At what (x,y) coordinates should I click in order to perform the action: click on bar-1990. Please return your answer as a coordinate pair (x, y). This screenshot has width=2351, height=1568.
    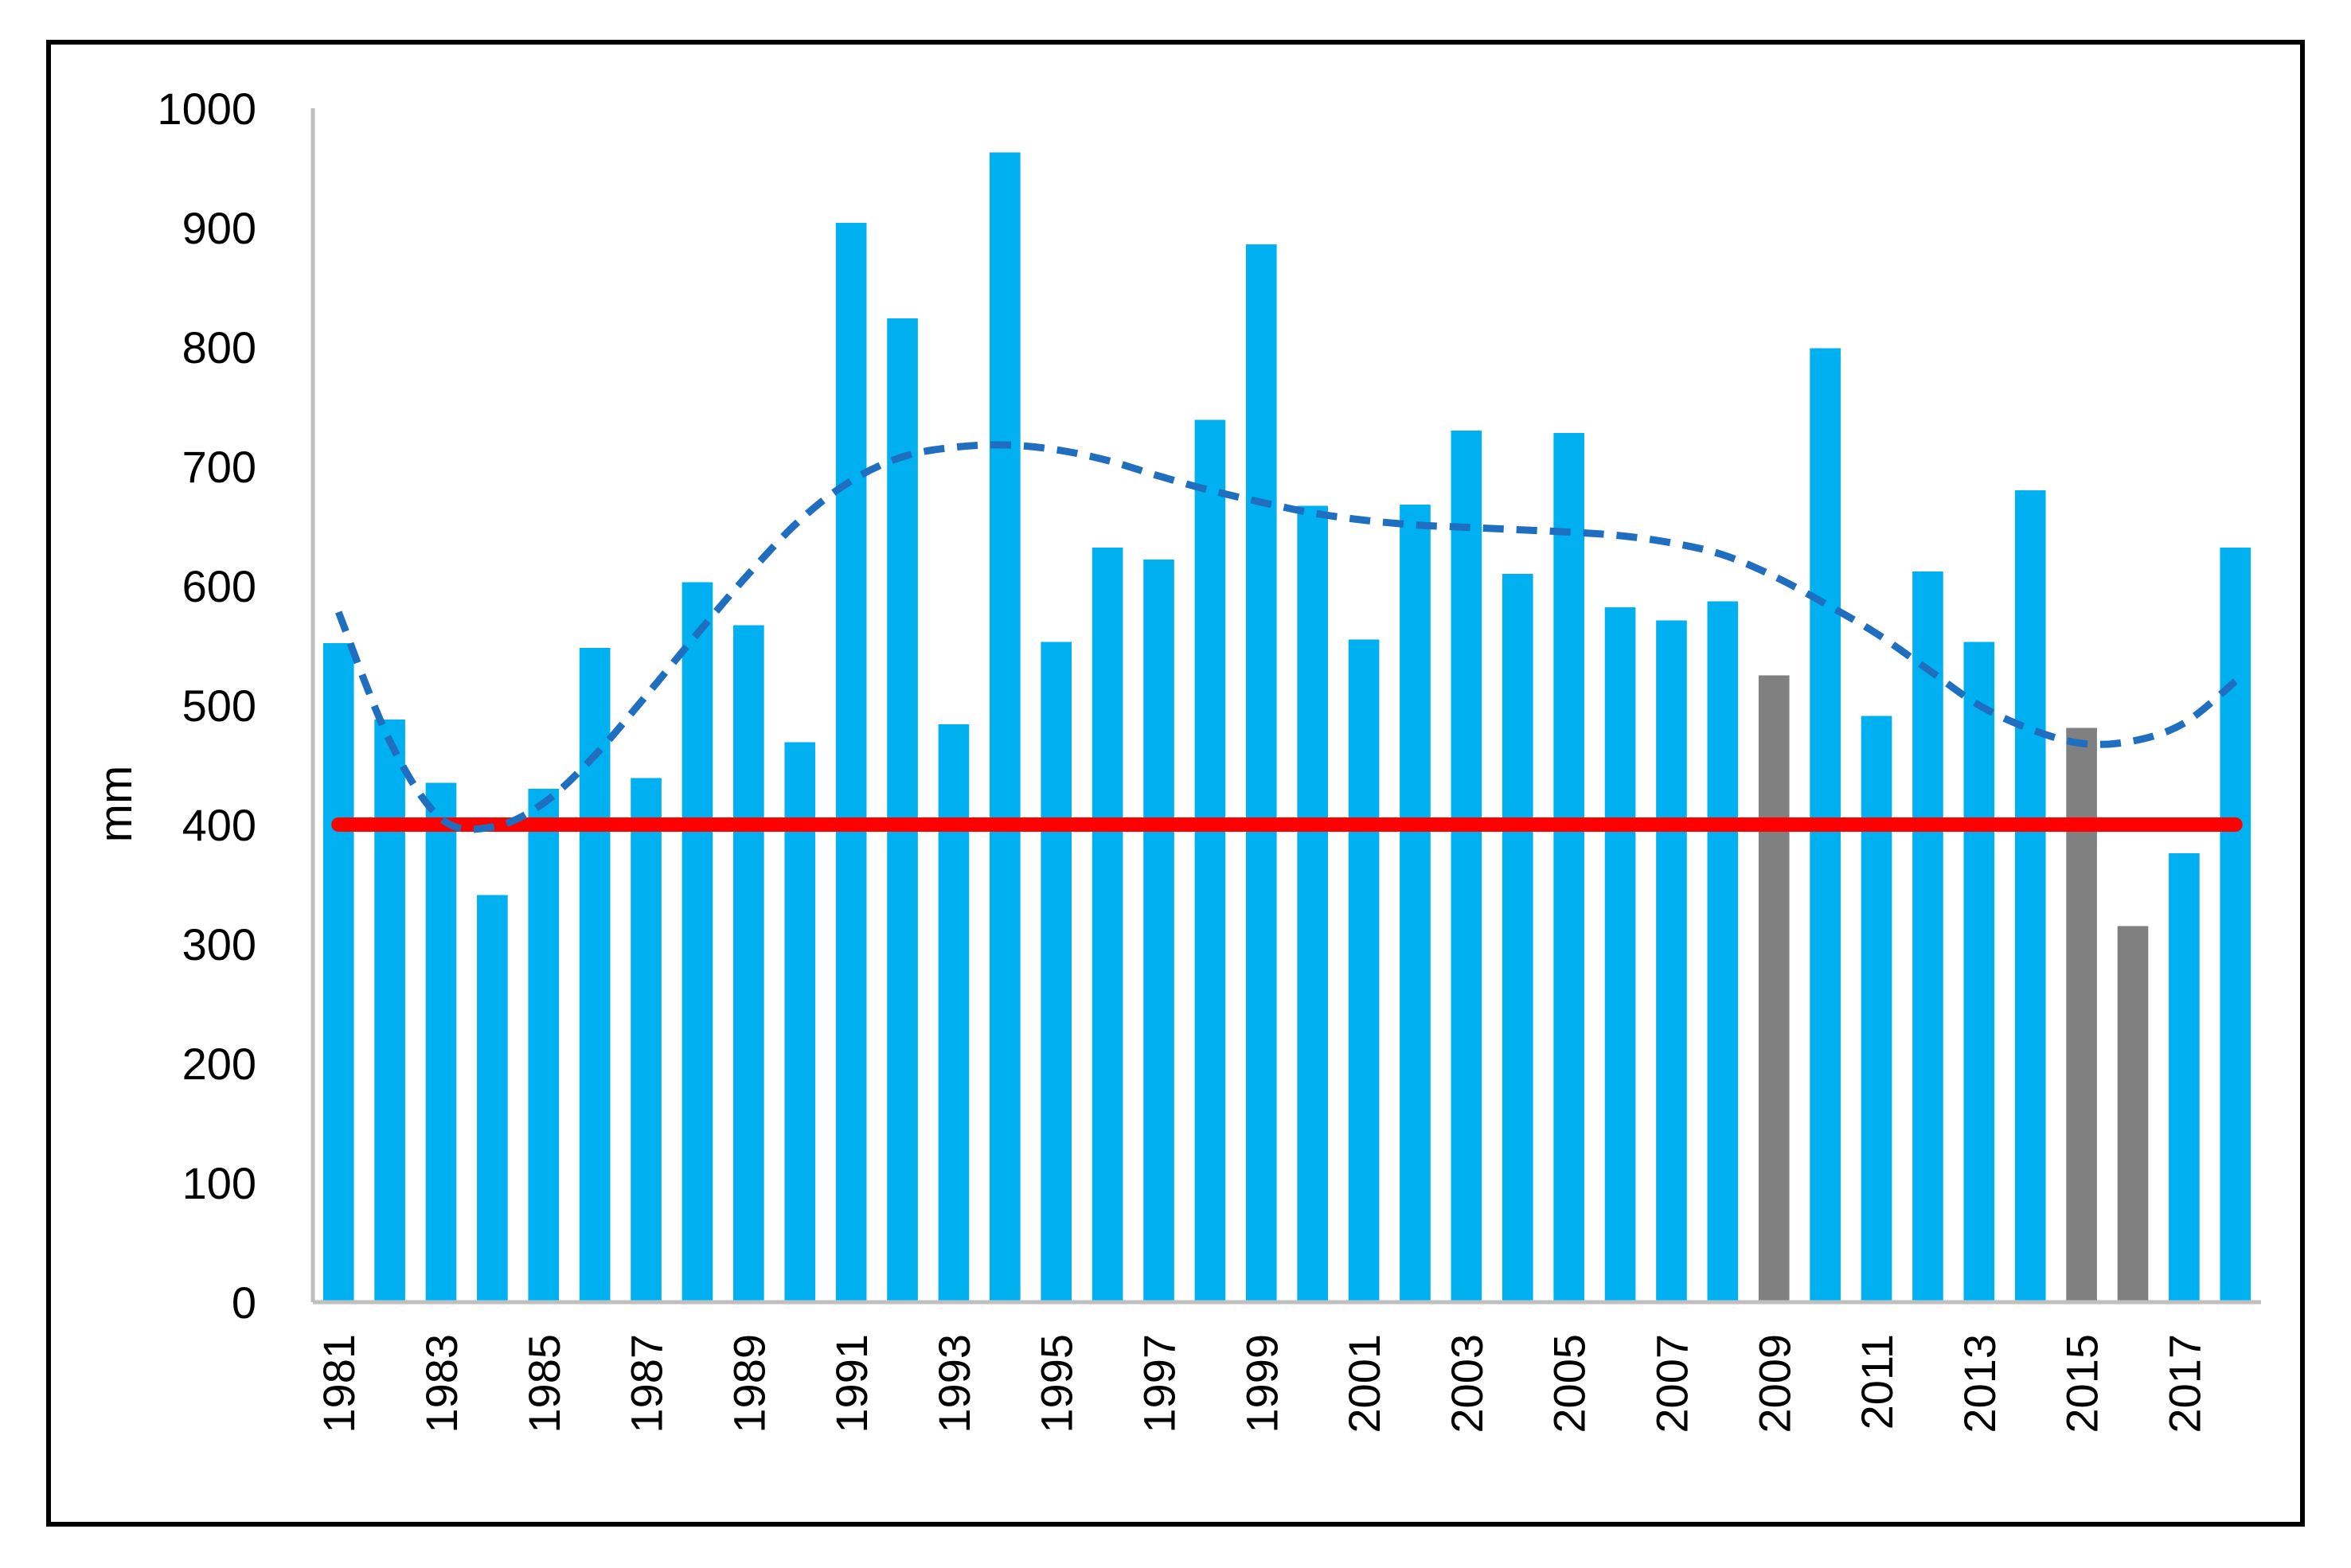
    Looking at the image, I should click on (800, 1022).